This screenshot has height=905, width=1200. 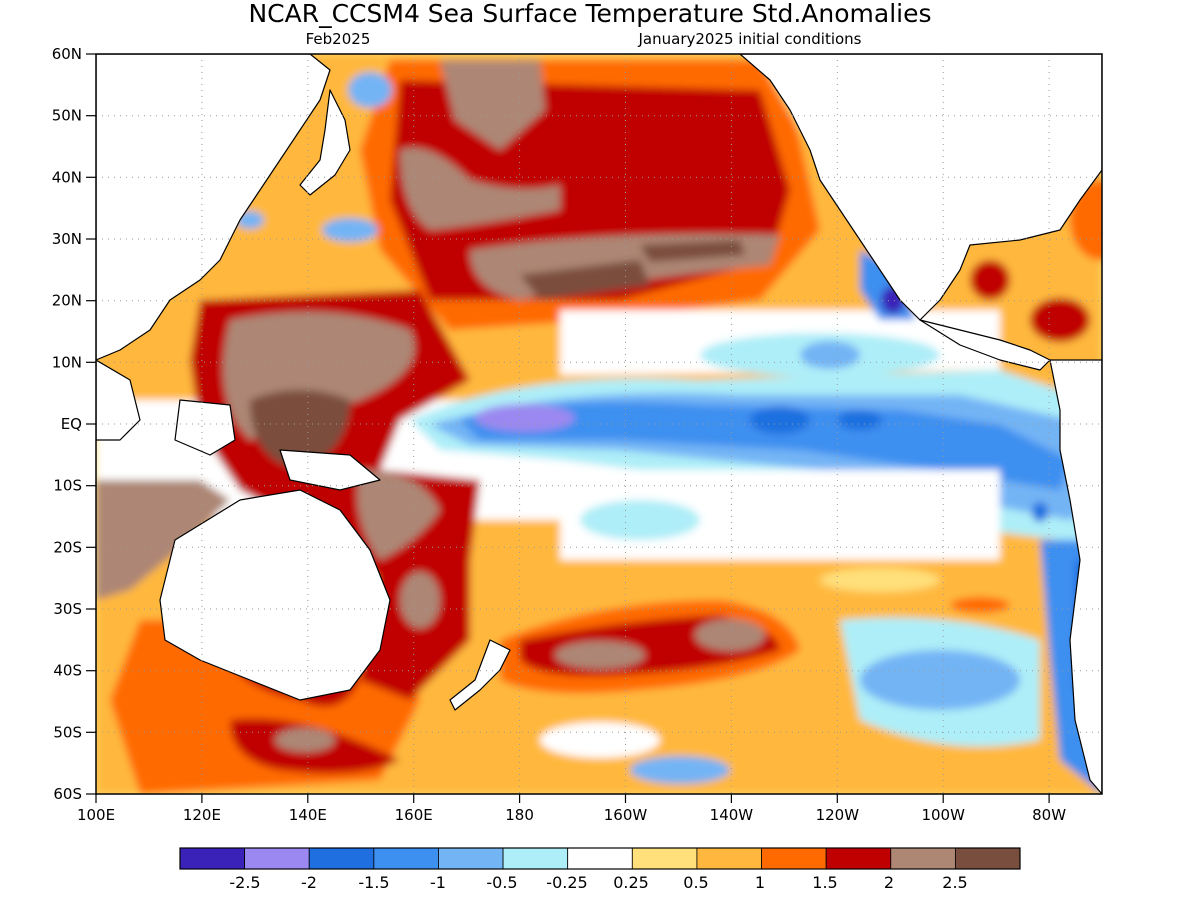 What do you see at coordinates (213, 207) in the screenshot?
I see `land-asia` at bounding box center [213, 207].